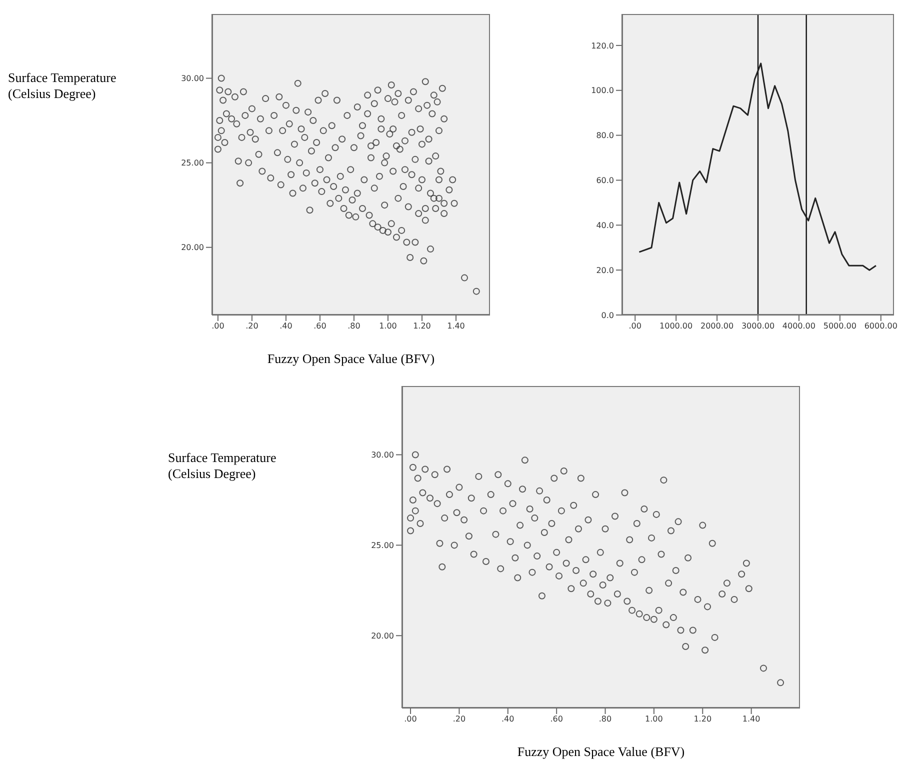 The height and width of the screenshot is (764, 902). Describe the element at coordinates (605, 181) in the screenshot. I see `y-tick-label: 60.0` at that location.